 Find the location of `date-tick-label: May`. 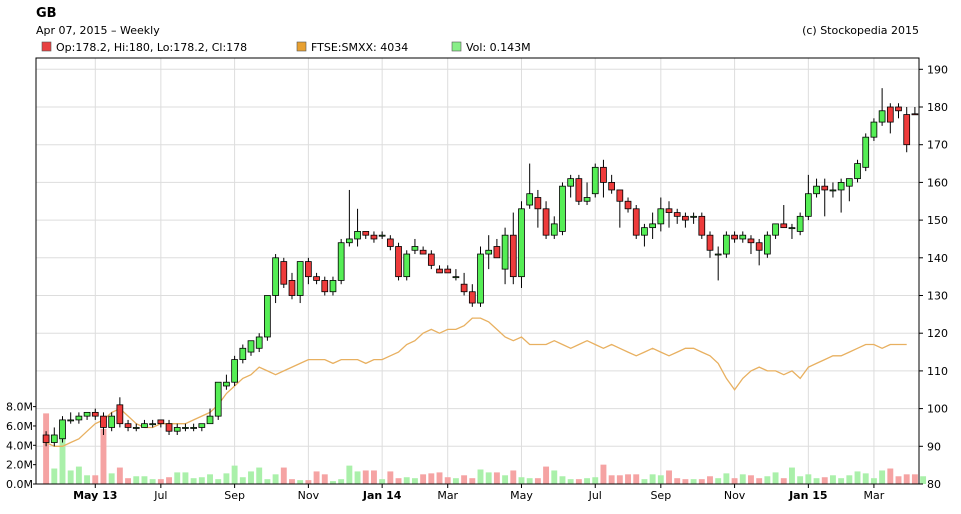

date-tick-label: May is located at coordinates (521, 495).